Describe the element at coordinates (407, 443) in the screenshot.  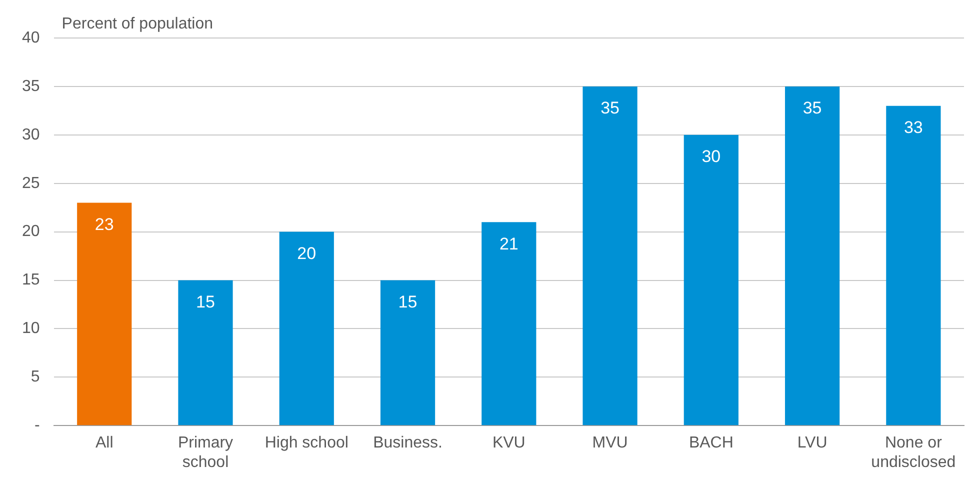
I see `x-tick-label: Business.` at that location.